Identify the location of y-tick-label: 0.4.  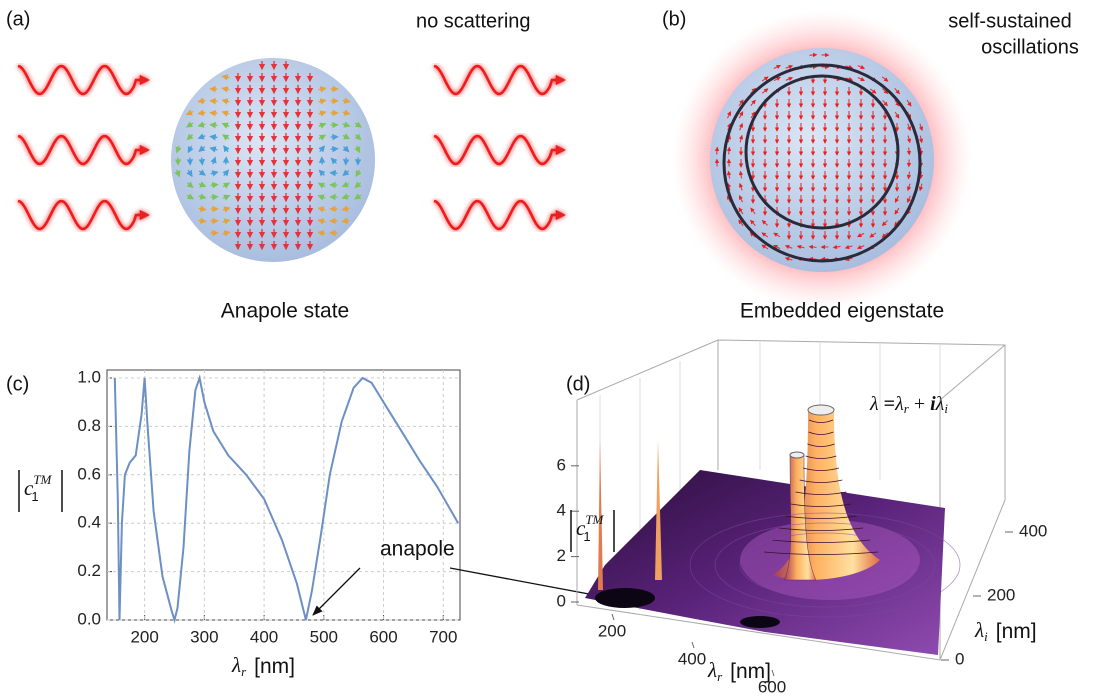
(89, 522).